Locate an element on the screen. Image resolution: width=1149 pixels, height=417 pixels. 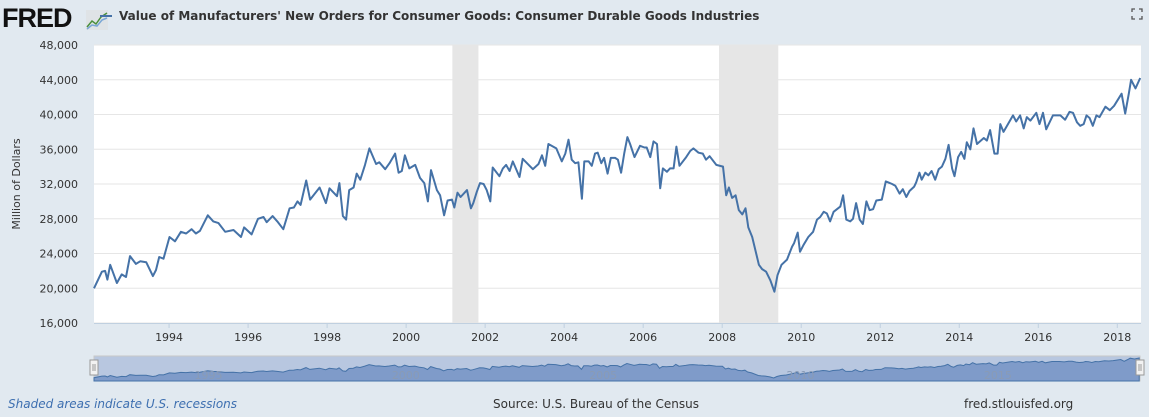
navigator-right-handle is located at coordinates (1140, 367).